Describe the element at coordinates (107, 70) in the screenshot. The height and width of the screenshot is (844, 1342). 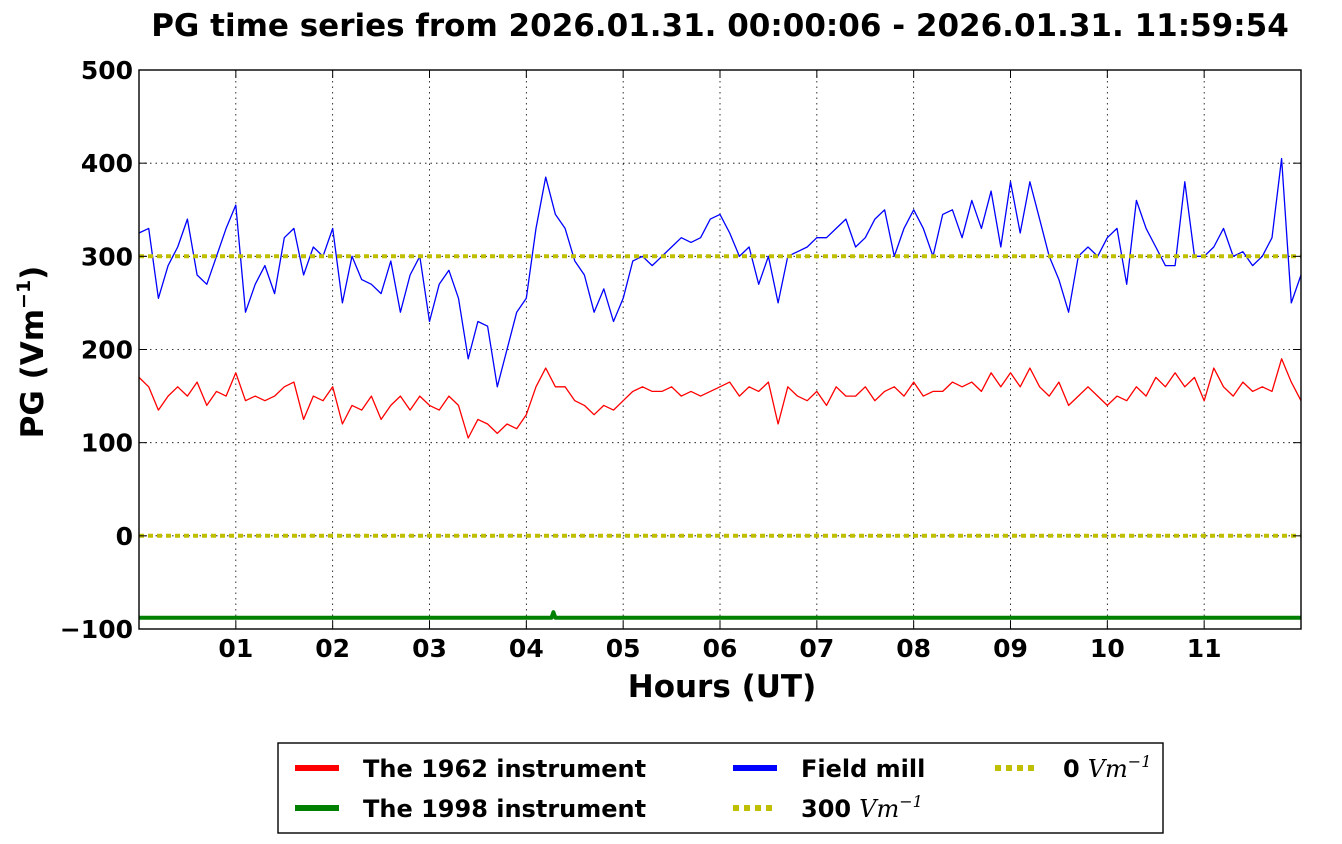
I see `y-tick-label: 500` at that location.